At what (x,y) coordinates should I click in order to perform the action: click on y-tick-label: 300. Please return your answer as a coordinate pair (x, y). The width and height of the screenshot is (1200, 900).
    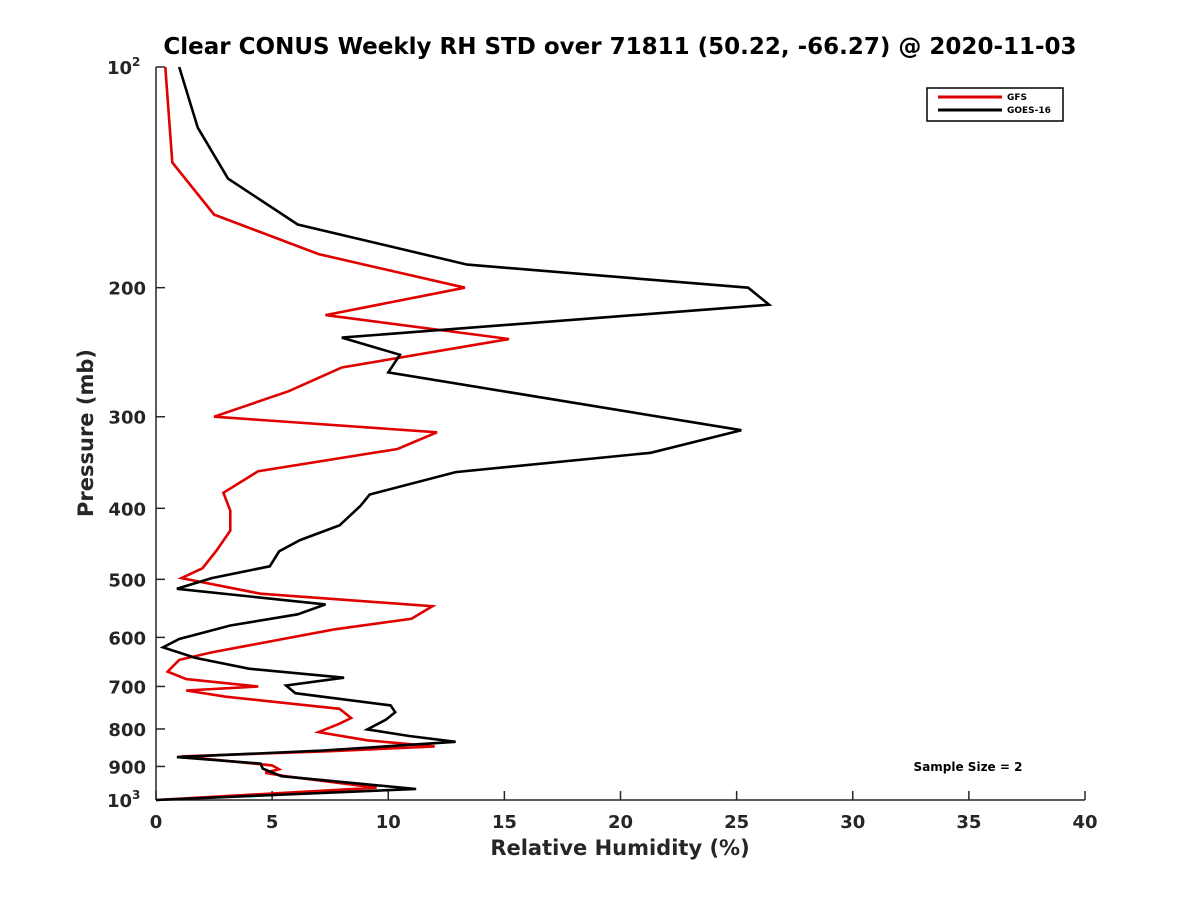
    Looking at the image, I should click on (127, 418).